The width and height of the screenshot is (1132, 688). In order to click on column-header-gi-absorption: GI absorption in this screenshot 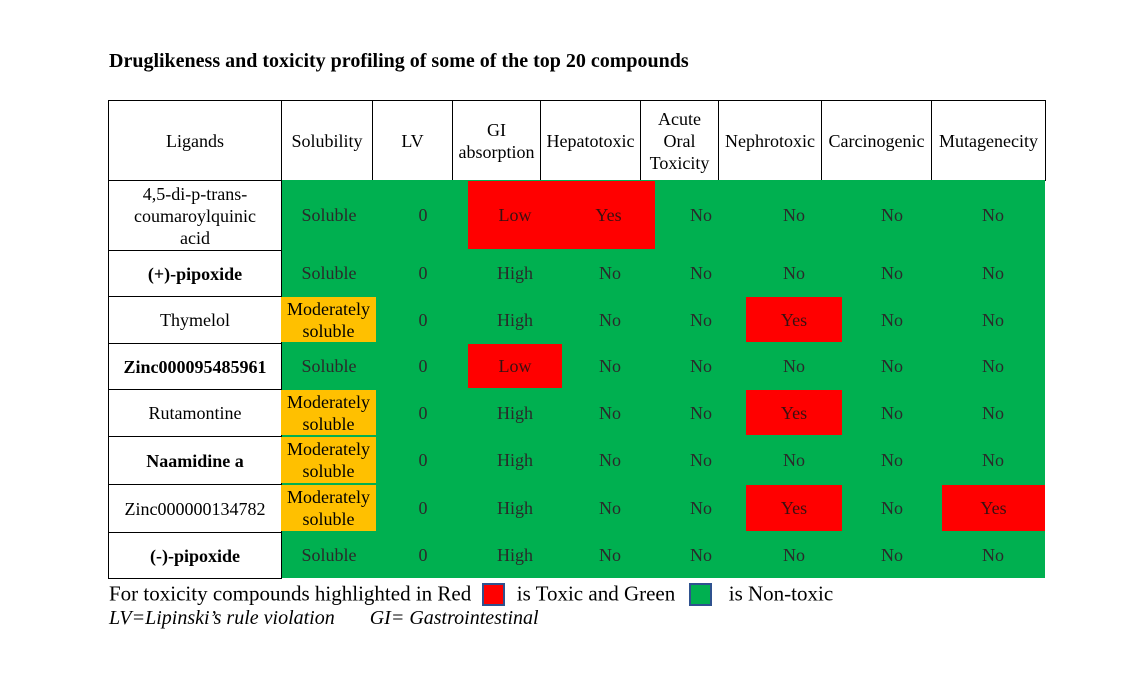, I will do `click(496, 140)`.